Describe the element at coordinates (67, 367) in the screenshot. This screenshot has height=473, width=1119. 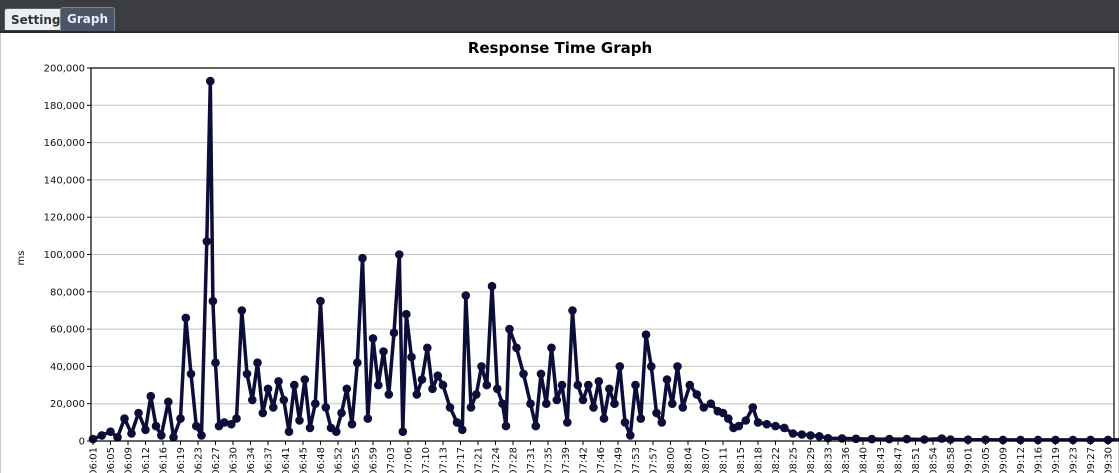
I see `y-tick-label: 40,000` at that location.